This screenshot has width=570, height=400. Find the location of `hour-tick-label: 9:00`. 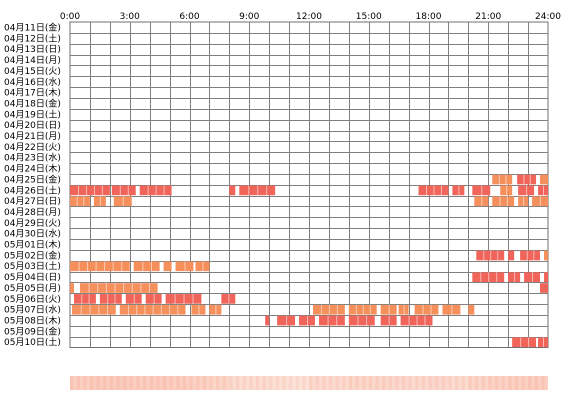

hour-tick-label: 9:00 is located at coordinates (249, 17).